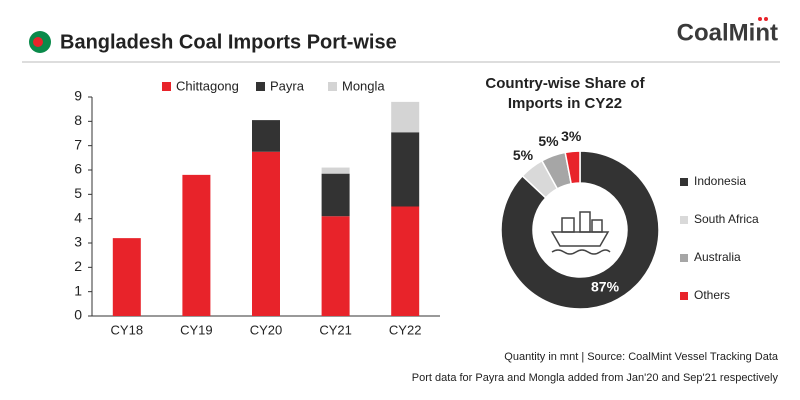 Image resolution: width=800 pixels, height=400 pixels. I want to click on data-label: 3%, so click(571, 136).